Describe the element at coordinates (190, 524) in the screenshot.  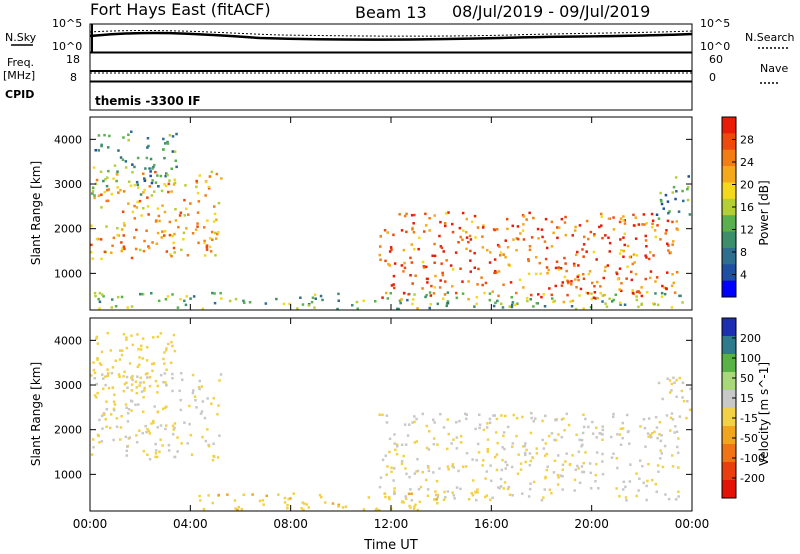
I see `xtick-label: 04:00` at that location.